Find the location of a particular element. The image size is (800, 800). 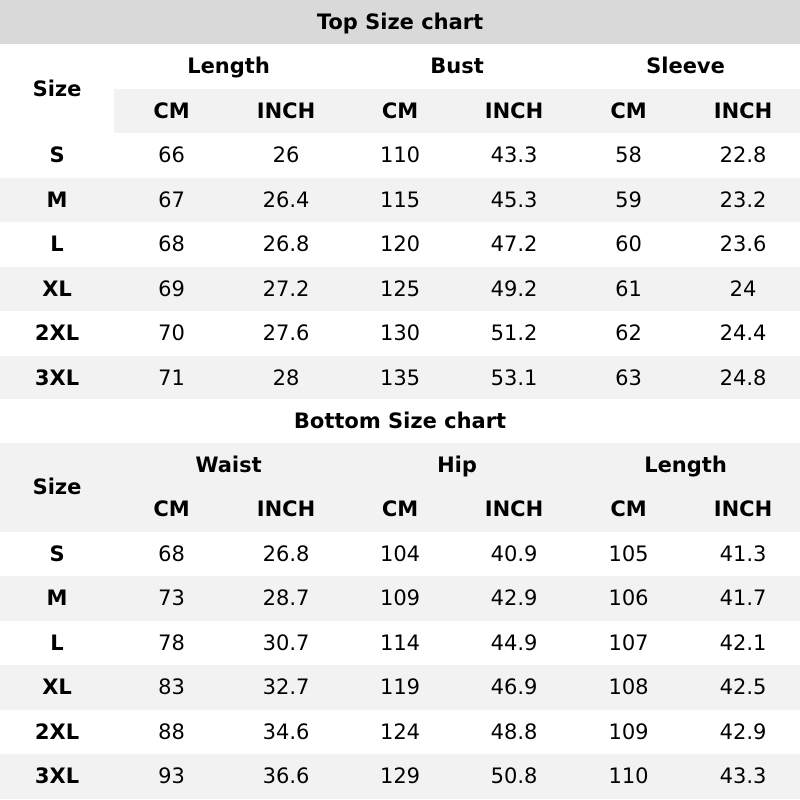

top-unit-row-bg is located at coordinates (457, 110).